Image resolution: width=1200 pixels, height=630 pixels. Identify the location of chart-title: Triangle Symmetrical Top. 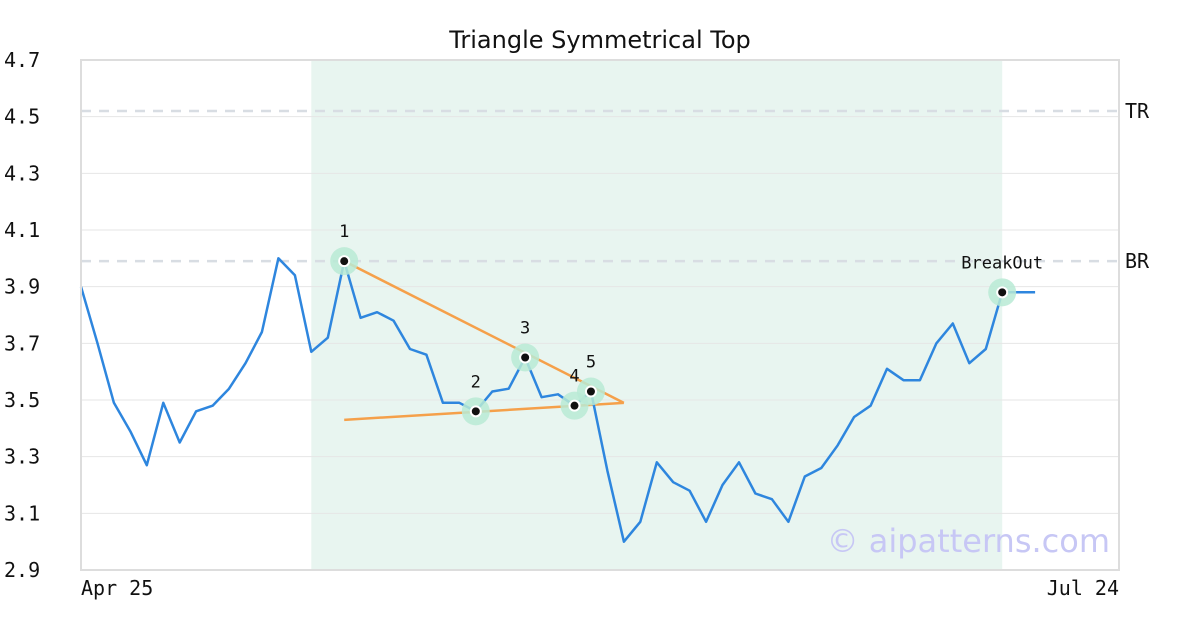
(599, 40).